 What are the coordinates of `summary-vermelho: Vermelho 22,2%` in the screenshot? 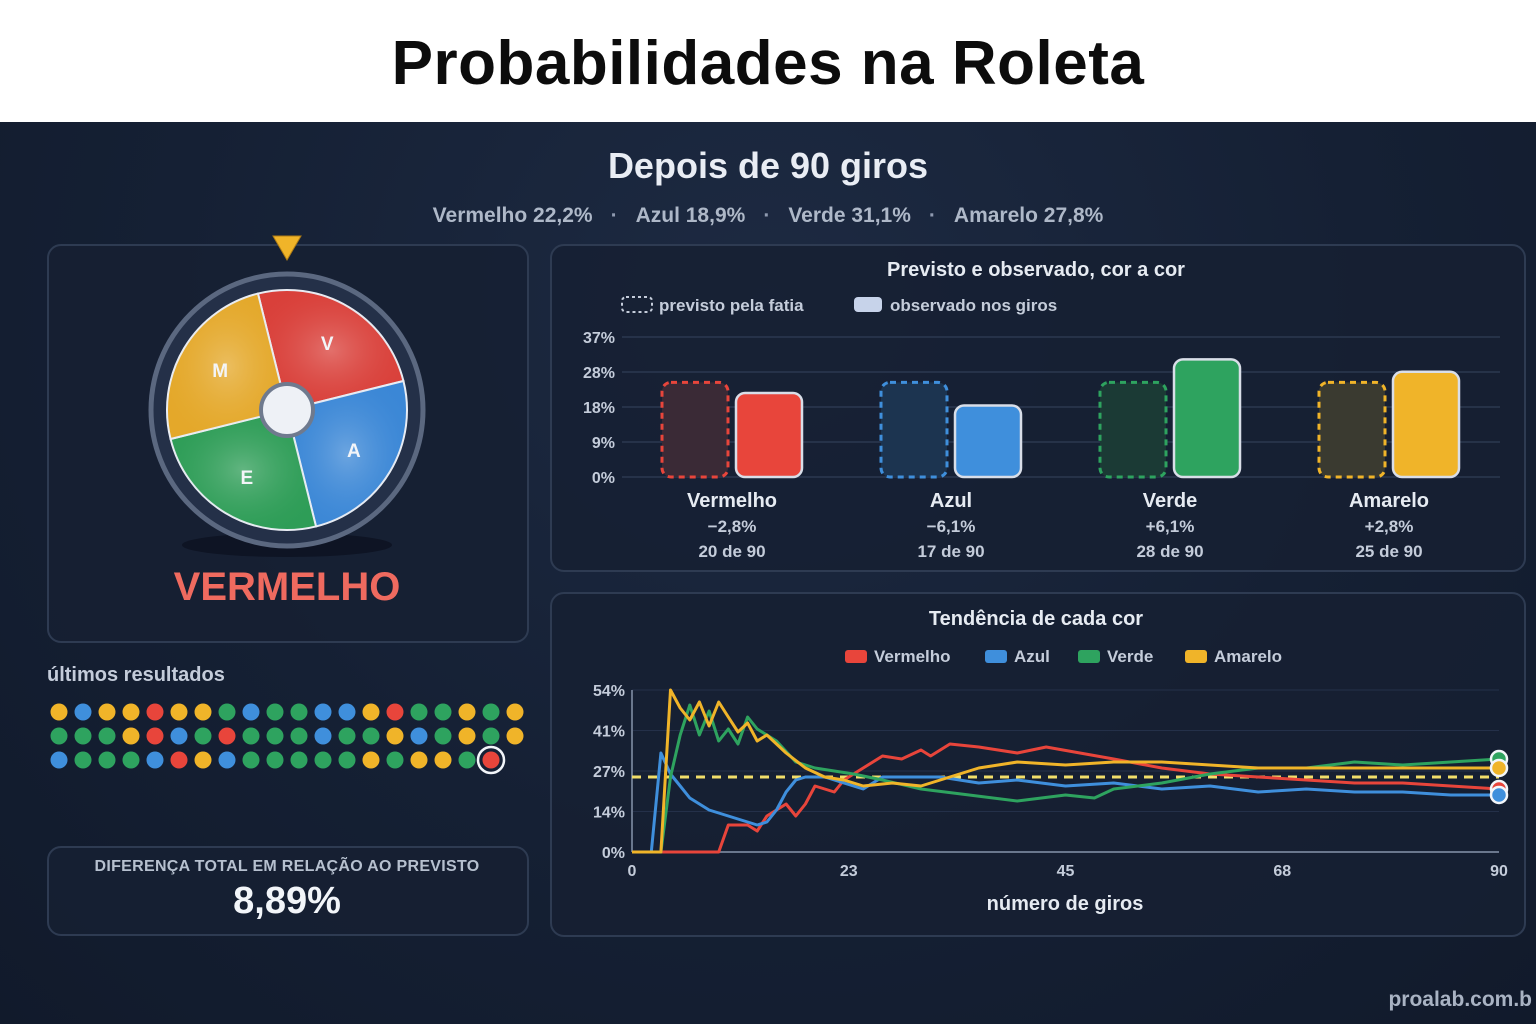 It's located at (512, 215).